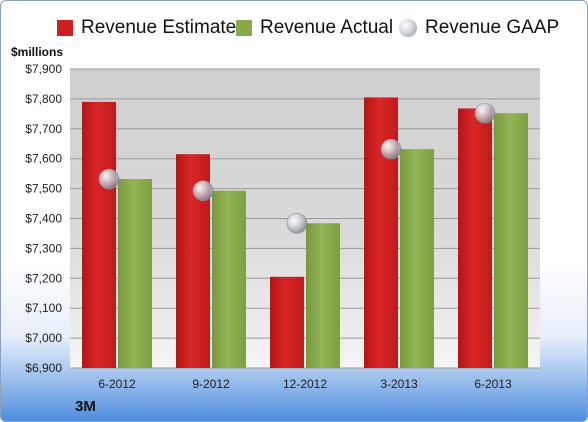  What do you see at coordinates (43, 338) in the screenshot?
I see `y-tick-label: $7,000` at bounding box center [43, 338].